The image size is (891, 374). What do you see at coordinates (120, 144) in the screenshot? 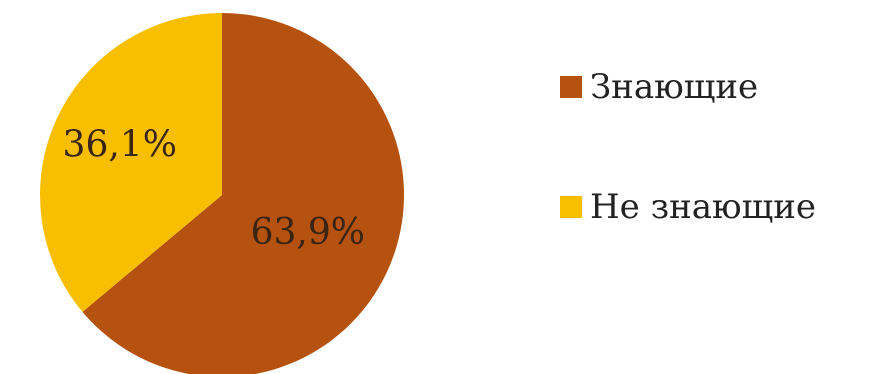
I see `slice-label-ne-znayushchie: 36,1%` at bounding box center [120, 144].